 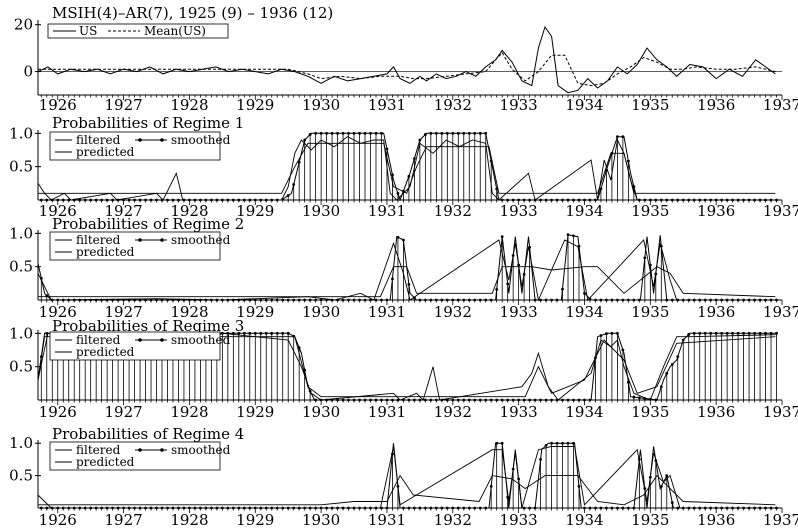 I want to click on panel-title: Probabilities of Regime 4, so click(x=148, y=434).